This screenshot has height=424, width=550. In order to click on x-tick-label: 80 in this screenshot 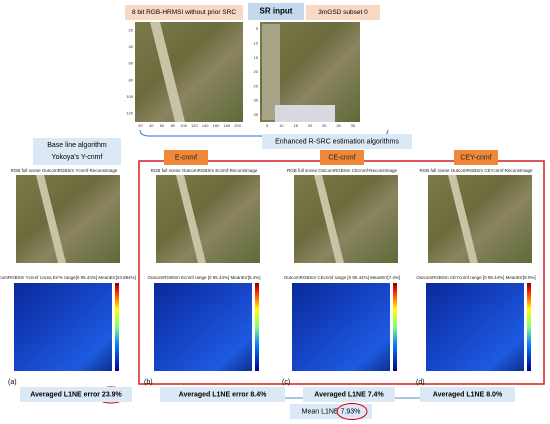, I will do `click(173, 125)`.